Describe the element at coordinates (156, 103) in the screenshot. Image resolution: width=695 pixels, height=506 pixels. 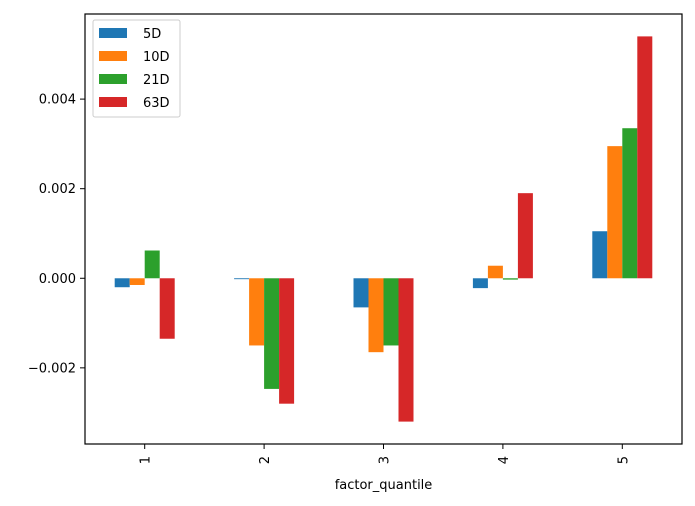
I see `legend-label-63D: 63D` at that location.